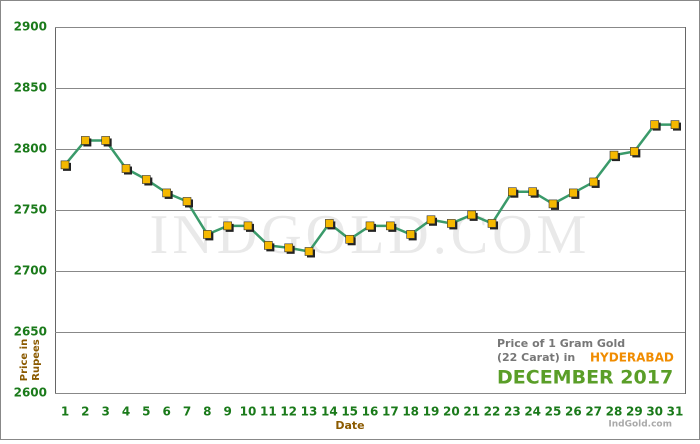  What do you see at coordinates (30, 271) in the screenshot?
I see `y-tick-label: 2700` at bounding box center [30, 271].